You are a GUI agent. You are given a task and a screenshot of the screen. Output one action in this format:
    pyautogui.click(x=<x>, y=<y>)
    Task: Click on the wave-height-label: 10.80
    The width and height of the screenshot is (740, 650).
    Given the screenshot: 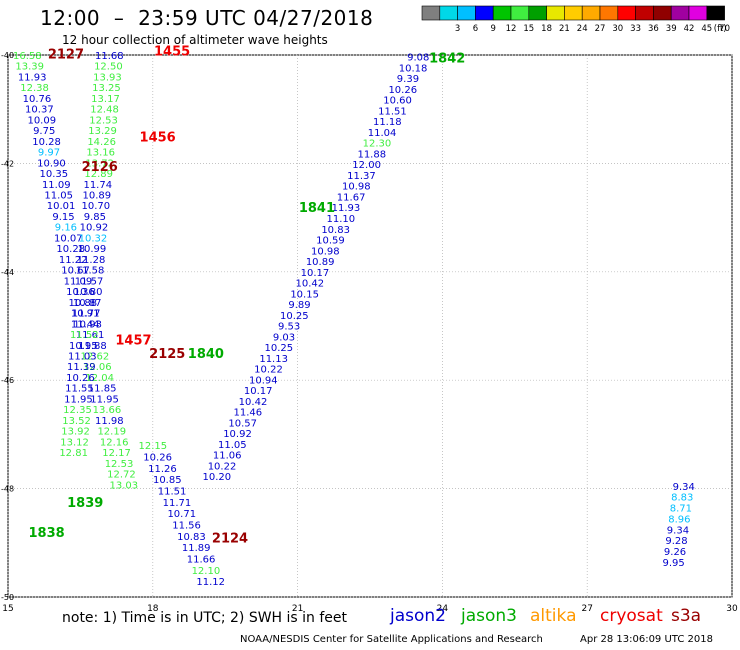 What is the action you would take?
    pyautogui.click(x=88, y=292)
    